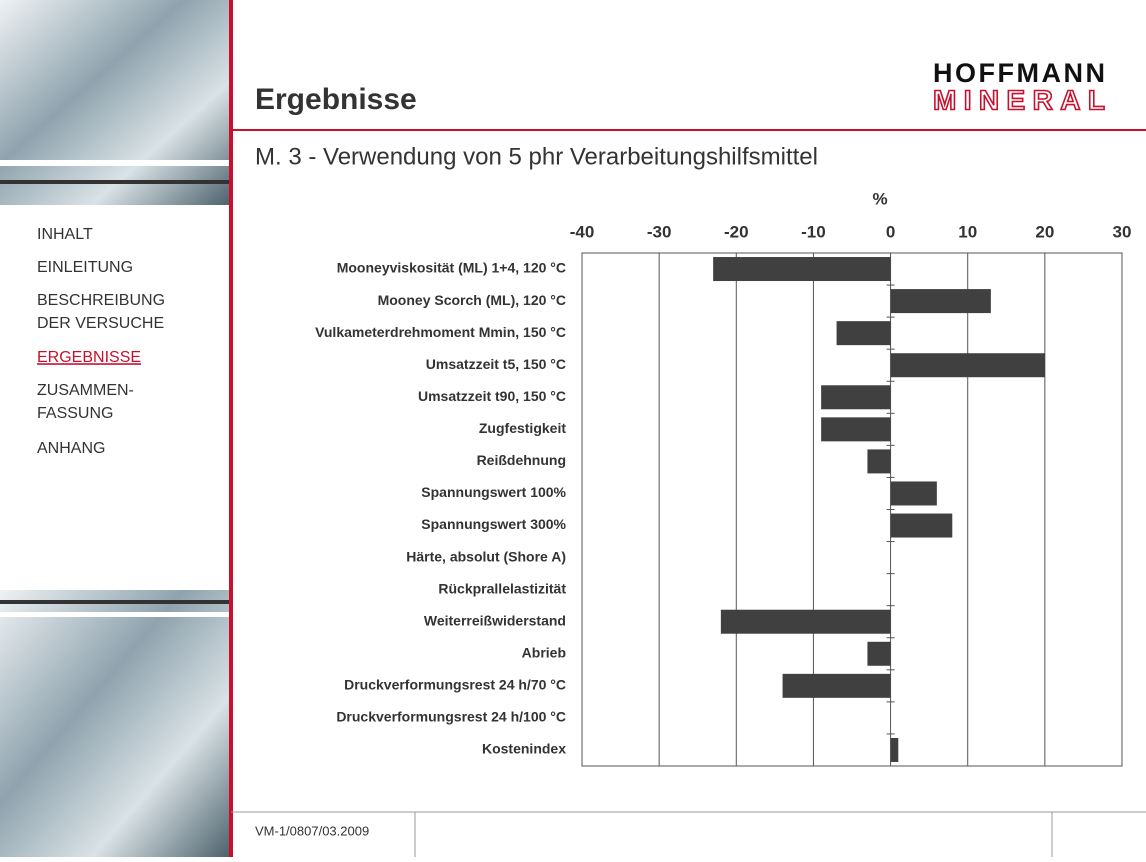 The image size is (1146, 862). Describe the element at coordinates (521, 460) in the screenshot. I see `y-tick-label: Reißdehnung` at that location.